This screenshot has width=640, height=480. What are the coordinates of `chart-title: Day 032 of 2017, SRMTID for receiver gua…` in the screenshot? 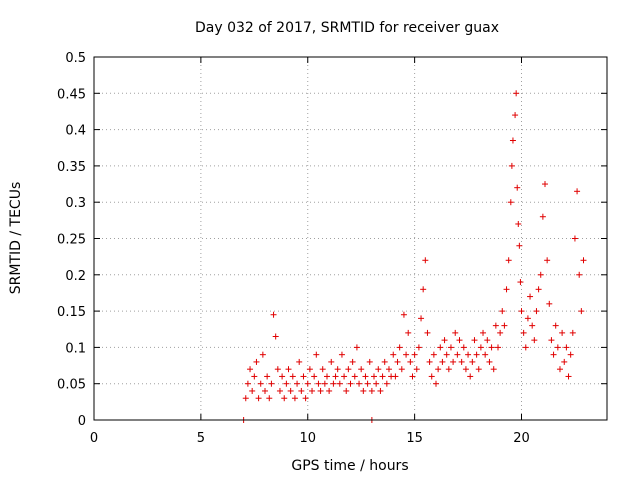 It's located at (347, 28).